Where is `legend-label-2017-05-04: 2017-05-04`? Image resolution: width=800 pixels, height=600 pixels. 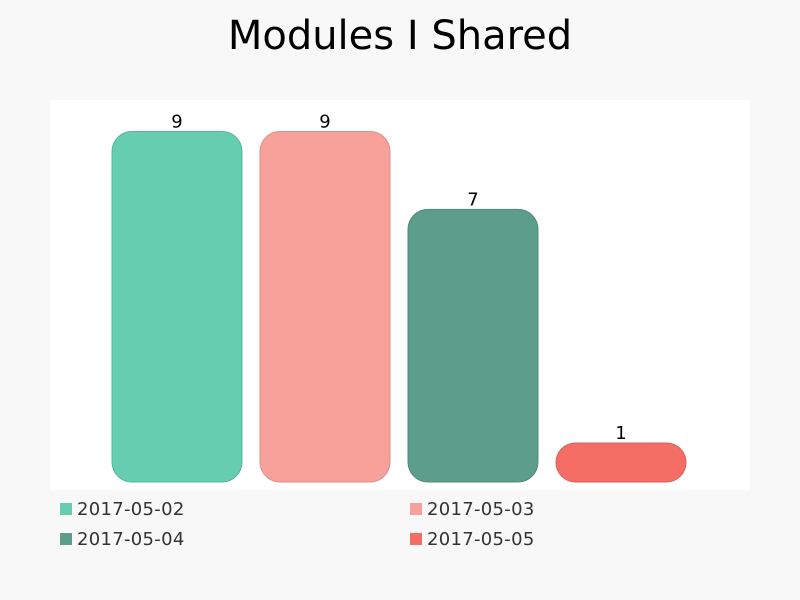
legend-label-2017-05-04: 2017-05-04 is located at coordinates (131, 539).